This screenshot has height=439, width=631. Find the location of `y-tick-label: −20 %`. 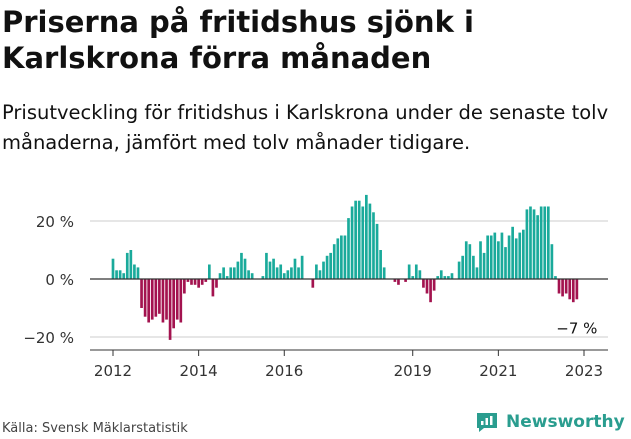

y-tick-label: −20 % is located at coordinates (48, 338).